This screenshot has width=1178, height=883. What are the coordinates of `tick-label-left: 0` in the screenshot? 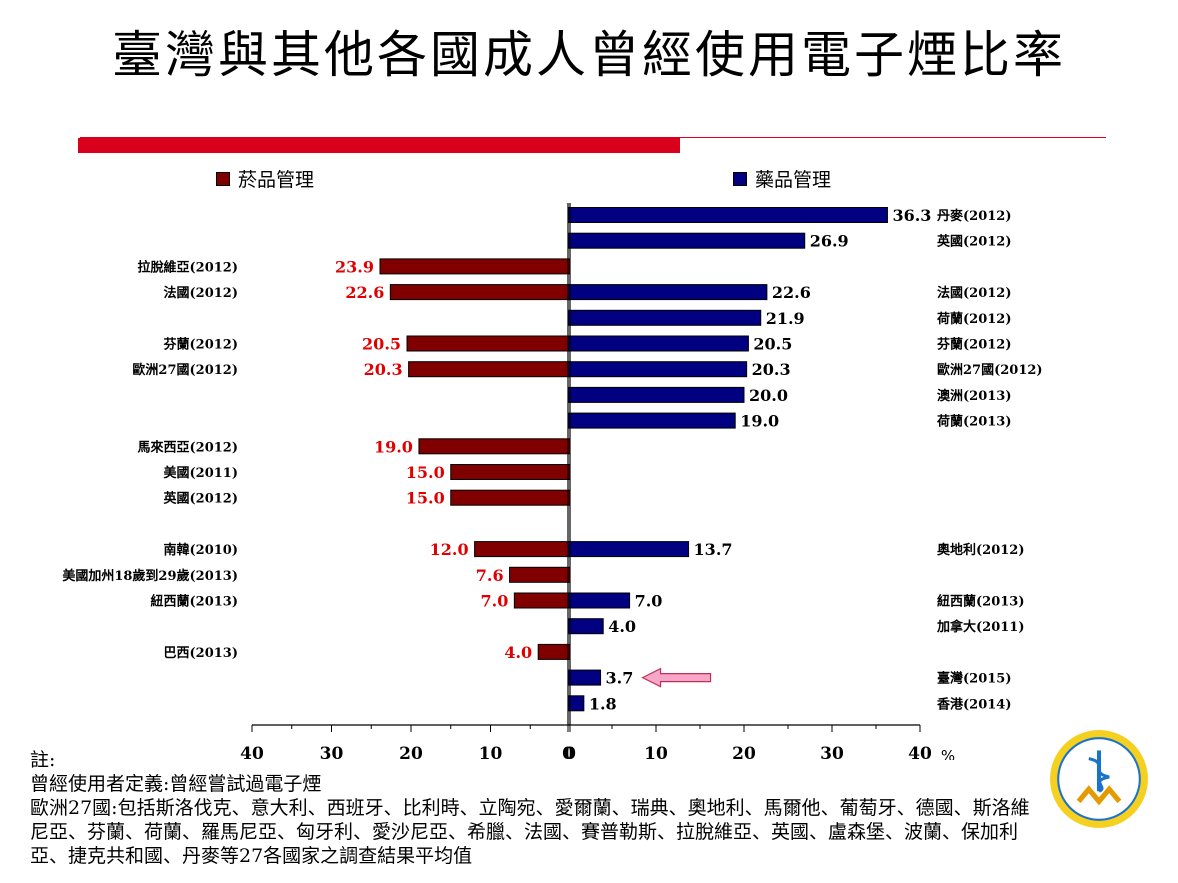 It's located at (570, 752).